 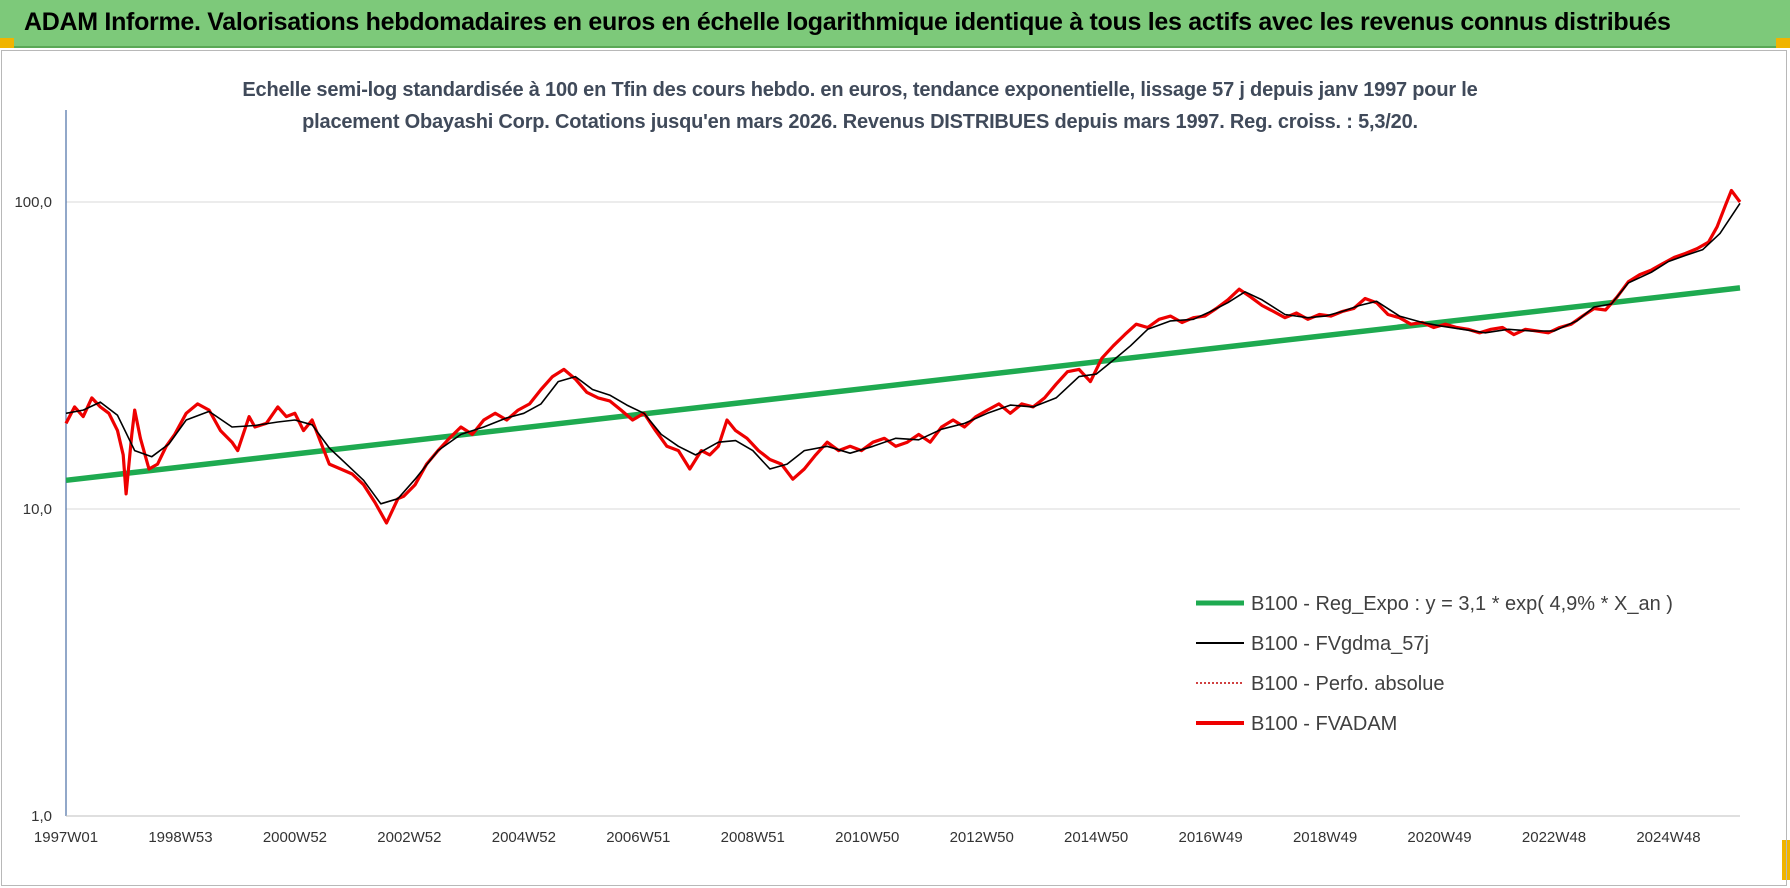 I want to click on x-tick-label: 1998W53, so click(x=180, y=837).